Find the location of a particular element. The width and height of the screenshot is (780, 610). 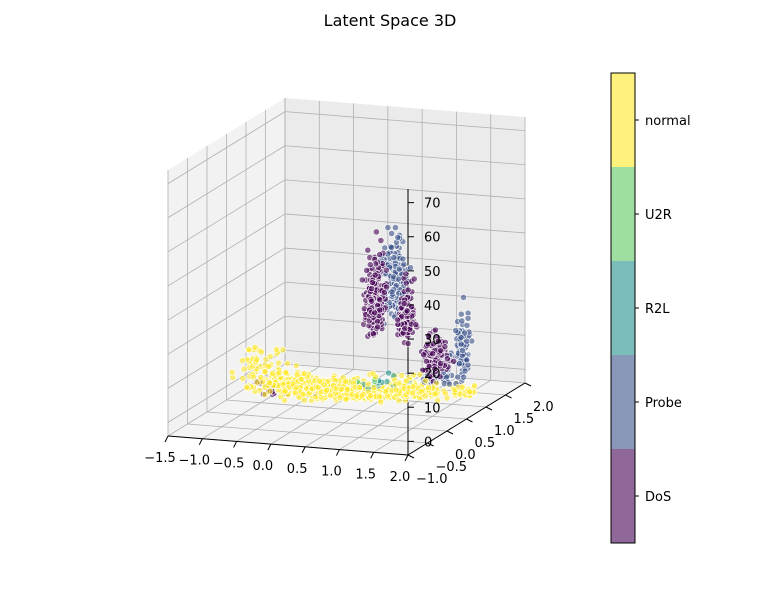

colorbar-label-u2r: U2R is located at coordinates (658, 215).